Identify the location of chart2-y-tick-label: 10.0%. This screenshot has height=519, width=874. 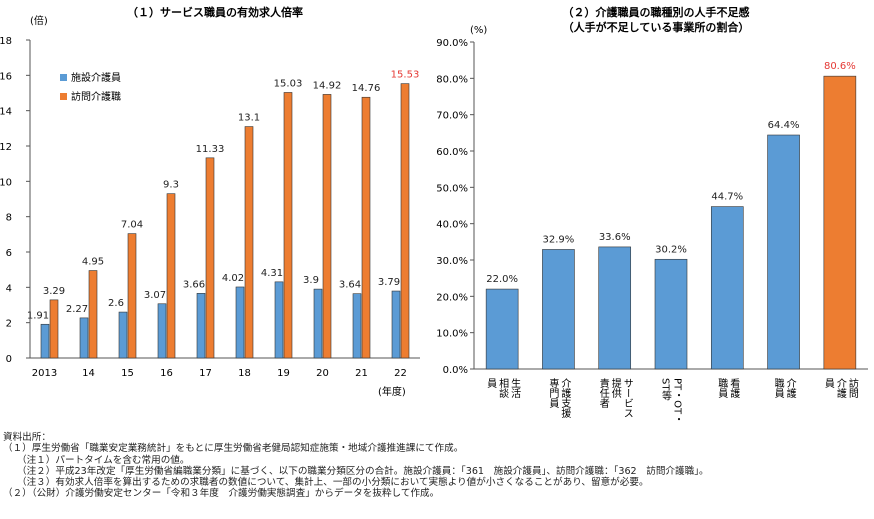
(452, 334).